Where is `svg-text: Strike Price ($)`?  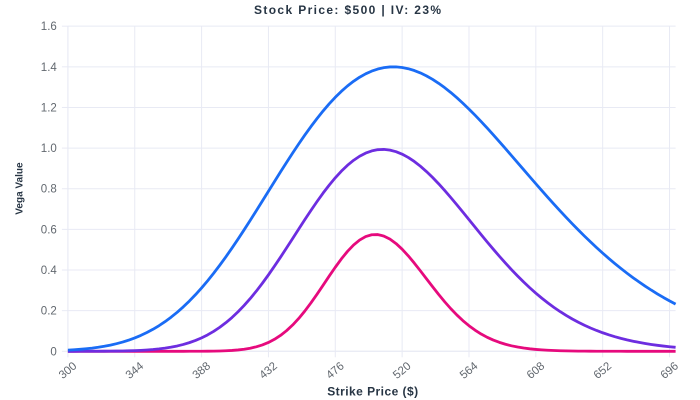
svg-text: Strike Price ($) is located at coordinates (372, 392).